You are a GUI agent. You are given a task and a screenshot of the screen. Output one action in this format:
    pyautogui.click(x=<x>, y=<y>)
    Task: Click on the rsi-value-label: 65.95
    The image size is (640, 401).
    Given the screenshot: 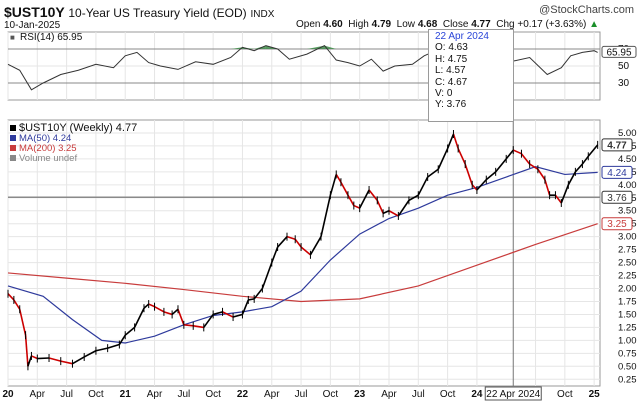 What is the action you would take?
    pyautogui.click(x=618, y=52)
    